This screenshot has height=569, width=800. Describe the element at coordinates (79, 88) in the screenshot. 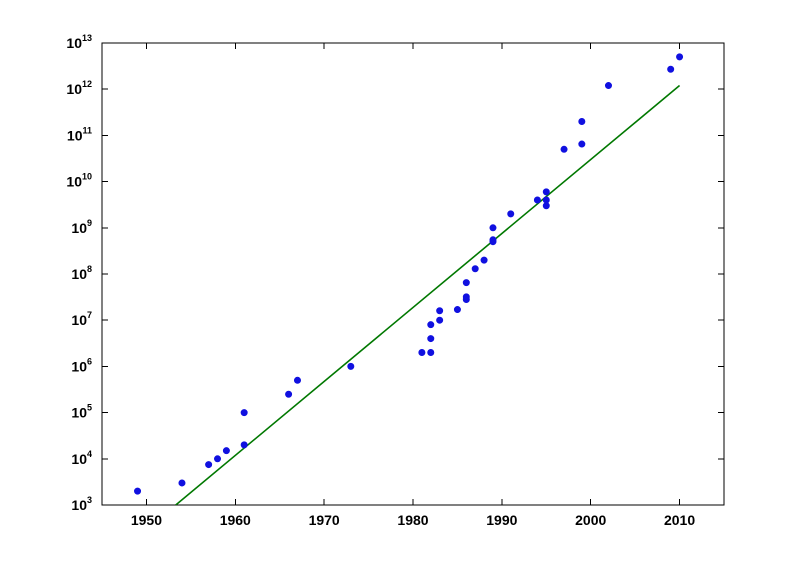

I see `y-tick-label: 10¹²` at that location.